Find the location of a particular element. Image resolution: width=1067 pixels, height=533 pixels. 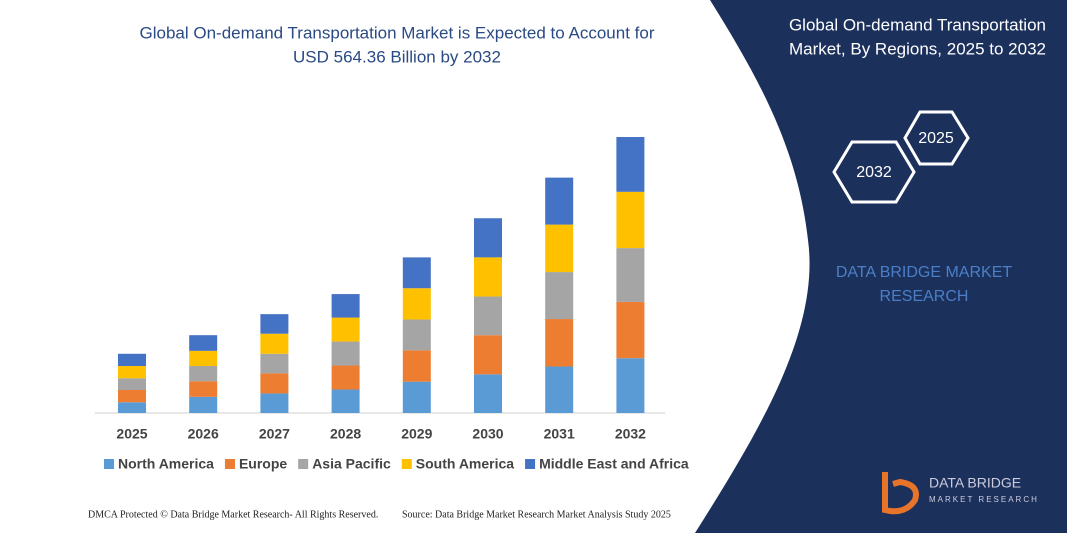

hexagon-label: 2032 is located at coordinates (874, 172).